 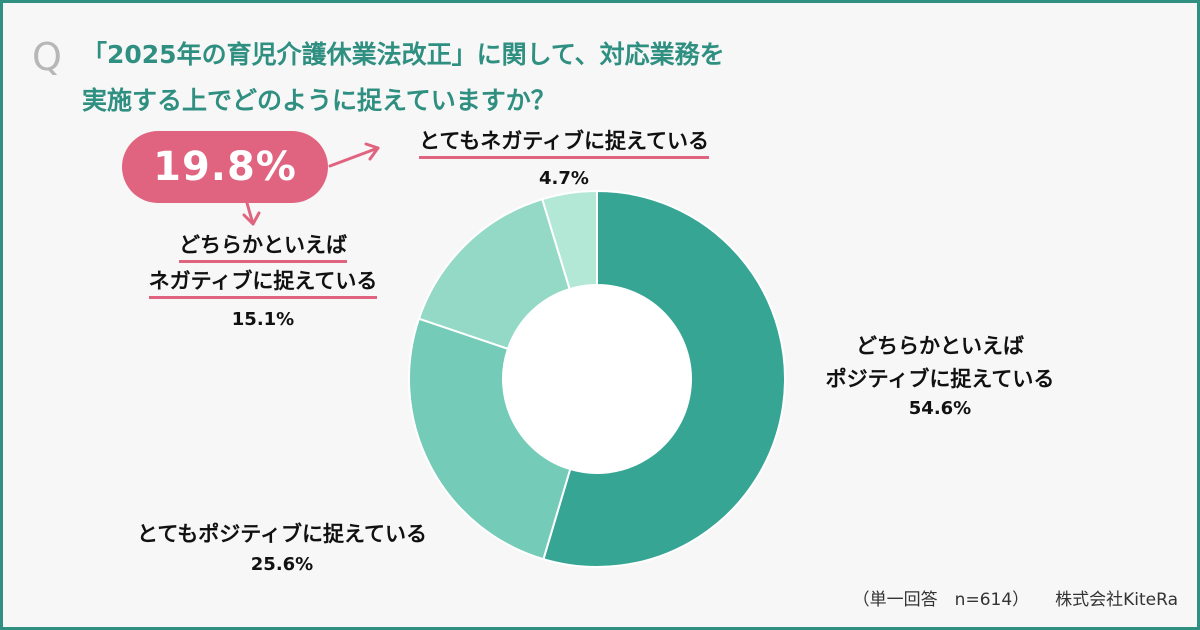 What do you see at coordinates (940, 409) in the screenshot?
I see `label-somewhat-positive-pct: 54.6%` at bounding box center [940, 409].